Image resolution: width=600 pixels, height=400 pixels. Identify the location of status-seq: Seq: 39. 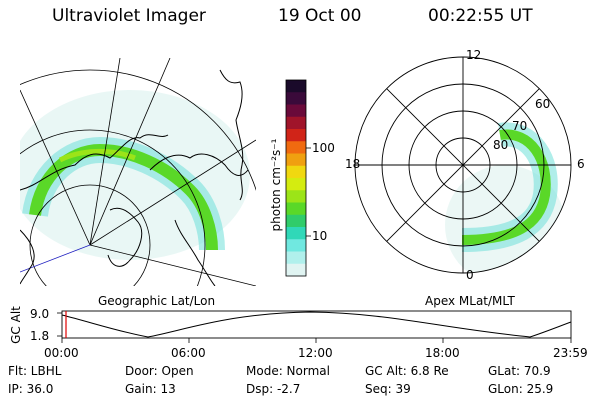
(388, 389).